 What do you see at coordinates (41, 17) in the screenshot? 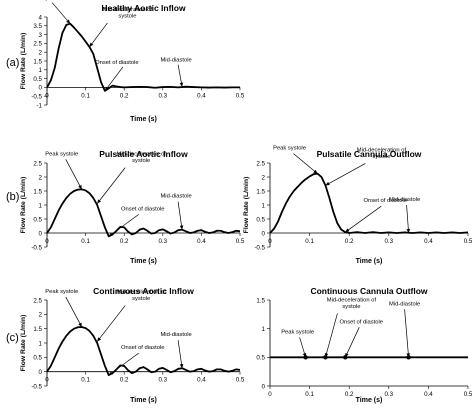
I see `y-tick-label: 4` at bounding box center [41, 17].